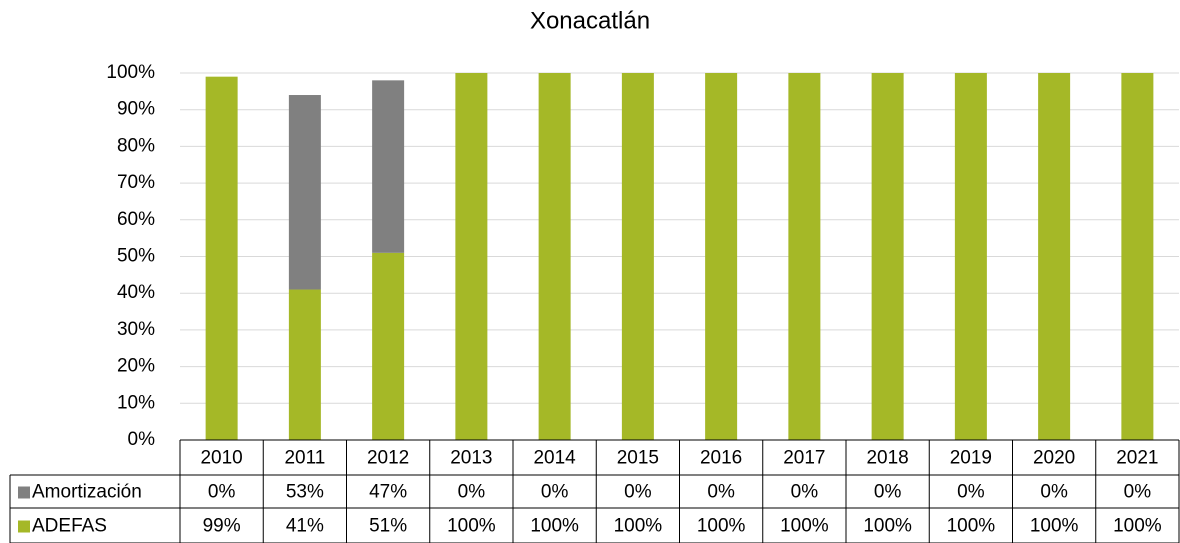 The width and height of the screenshot is (1180, 543). I want to click on y-tick-label: 60%, so click(136, 219).